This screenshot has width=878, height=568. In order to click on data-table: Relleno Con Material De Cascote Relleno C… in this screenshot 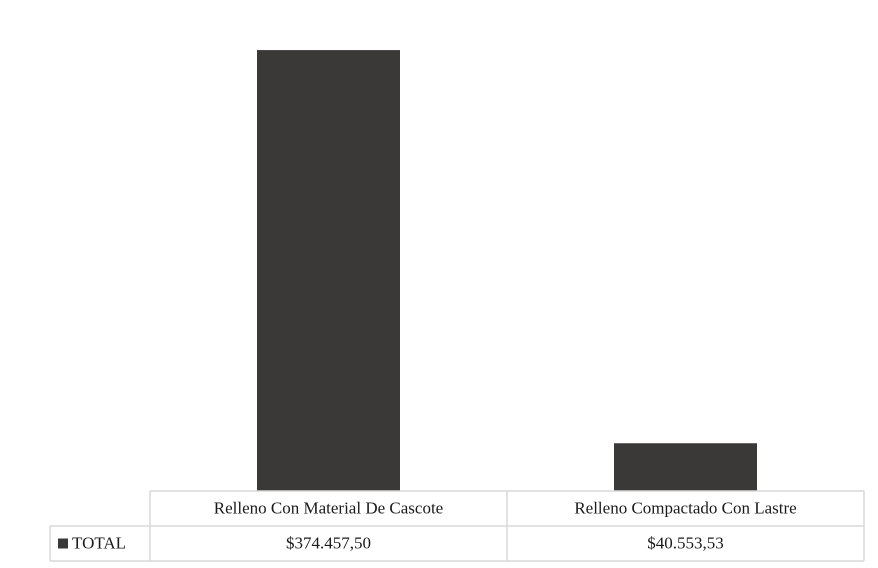, I will do `click(457, 526)`.